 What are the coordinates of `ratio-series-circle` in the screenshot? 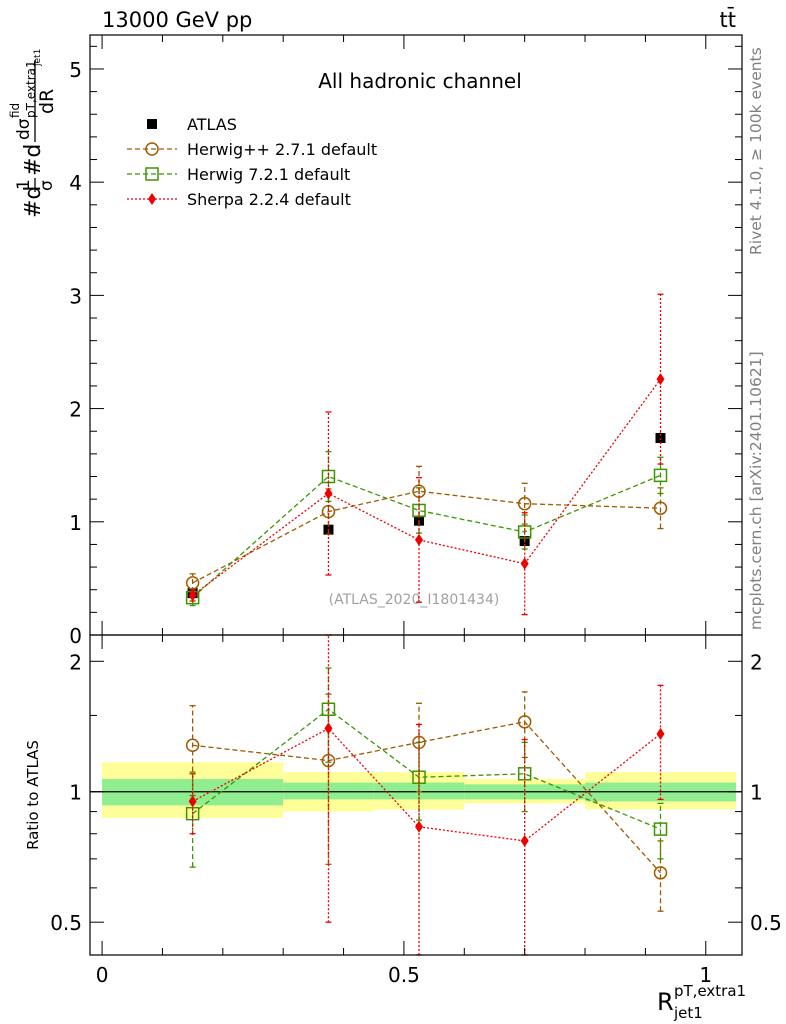 It's located at (426, 801).